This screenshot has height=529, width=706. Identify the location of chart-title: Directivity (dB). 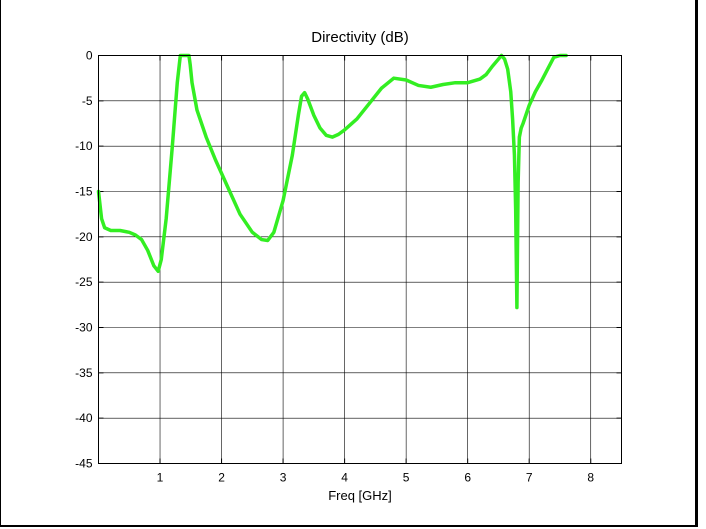
(360, 37).